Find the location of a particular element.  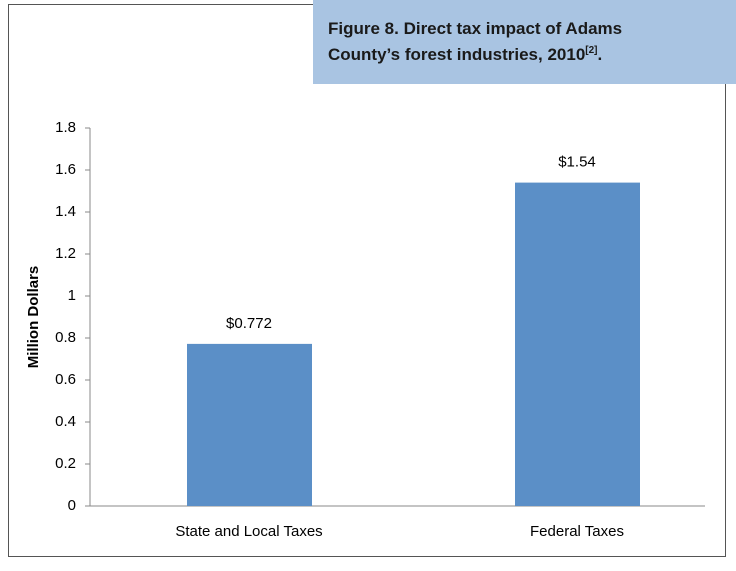

y-tick-label: 0.2 is located at coordinates (65, 463).